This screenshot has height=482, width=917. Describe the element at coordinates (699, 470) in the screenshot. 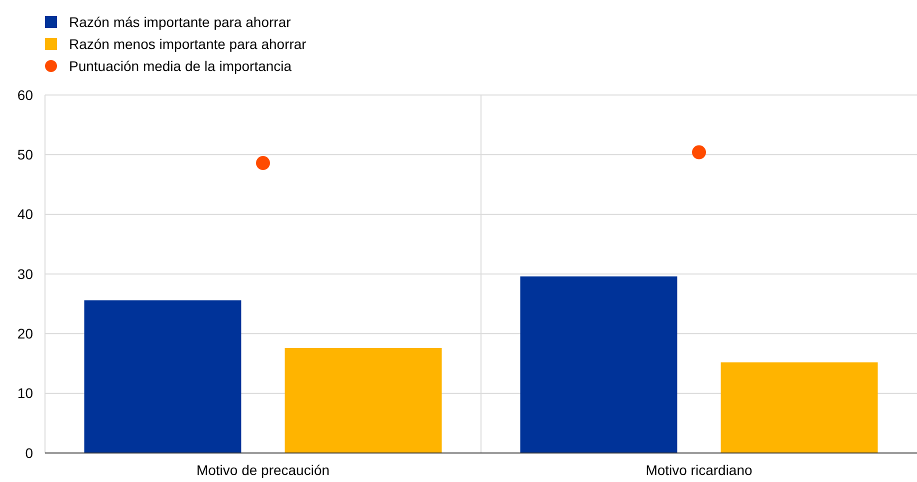

I see `x-tick-label: Motivo ricardiano` at that location.